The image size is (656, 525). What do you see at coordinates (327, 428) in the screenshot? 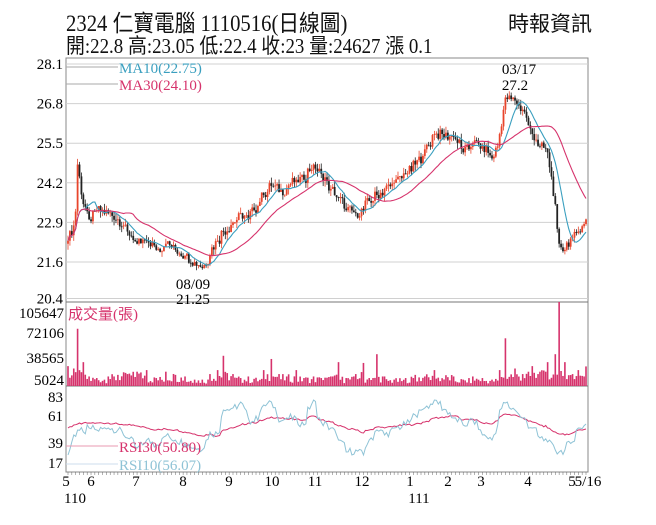
I see `rsi10-line` at bounding box center [327, 428].